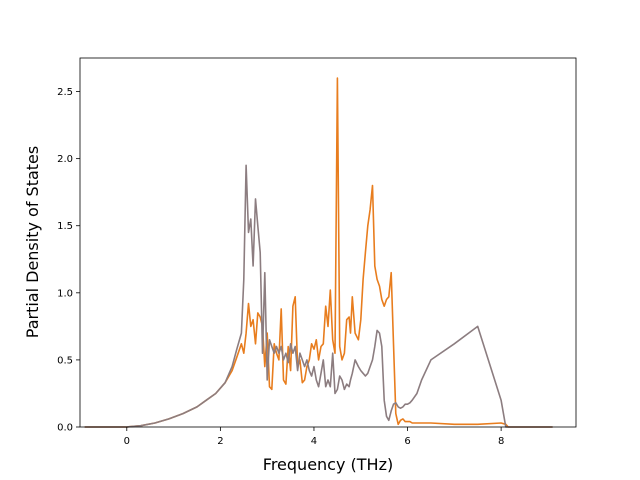 Image resolution: width=640 pixels, height=480 pixels. Describe the element at coordinates (328, 464) in the screenshot. I see `x-axis-label: Frequency (THz)` at that location.